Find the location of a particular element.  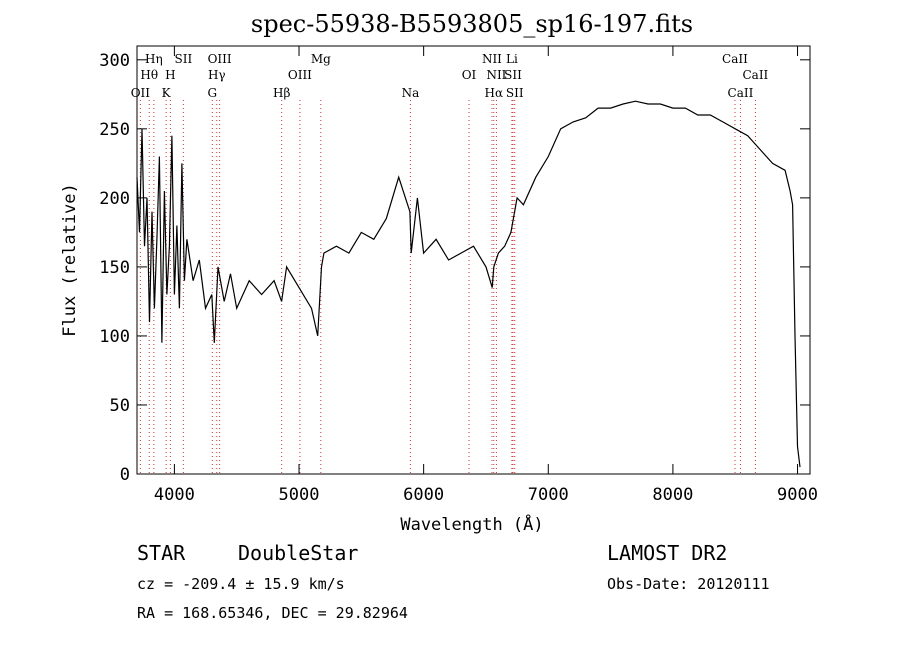

sky-coordinates: RA = 168.65346, DEC = 29.82964 is located at coordinates (272, 613).